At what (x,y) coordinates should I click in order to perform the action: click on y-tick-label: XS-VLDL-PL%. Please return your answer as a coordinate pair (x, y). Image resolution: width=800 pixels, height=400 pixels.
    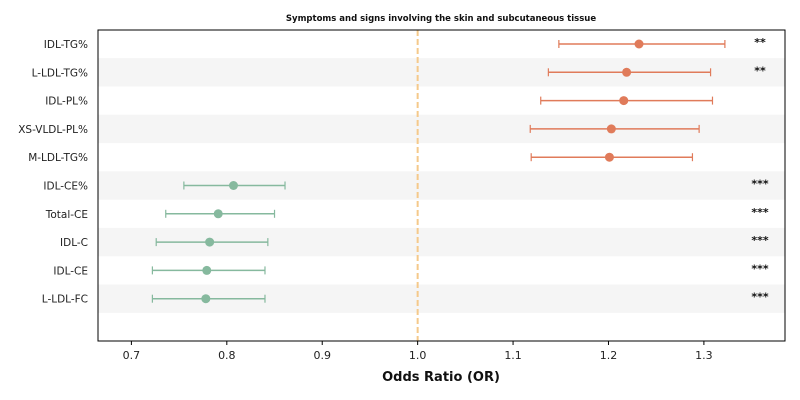
    Looking at the image, I should click on (53, 130).